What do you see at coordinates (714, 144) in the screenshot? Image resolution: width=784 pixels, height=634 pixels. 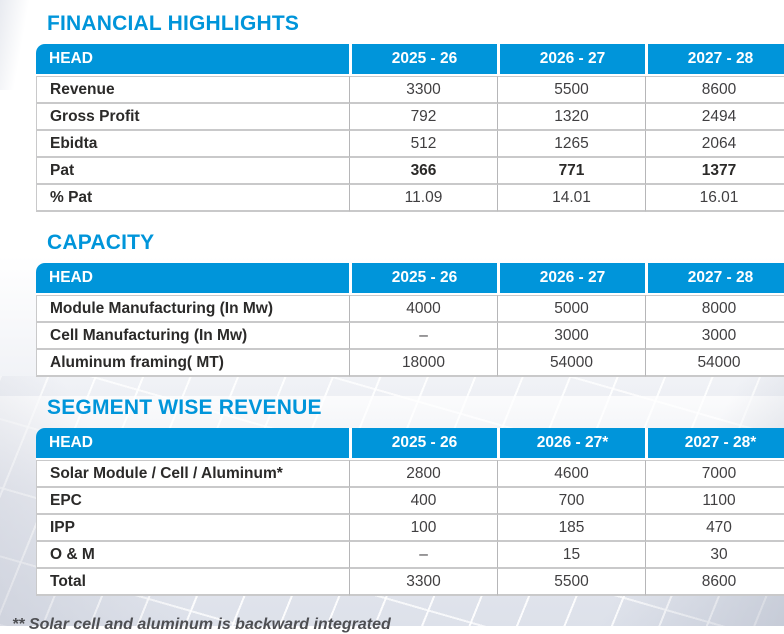 I see `cell-value: 2064` at bounding box center [714, 144].